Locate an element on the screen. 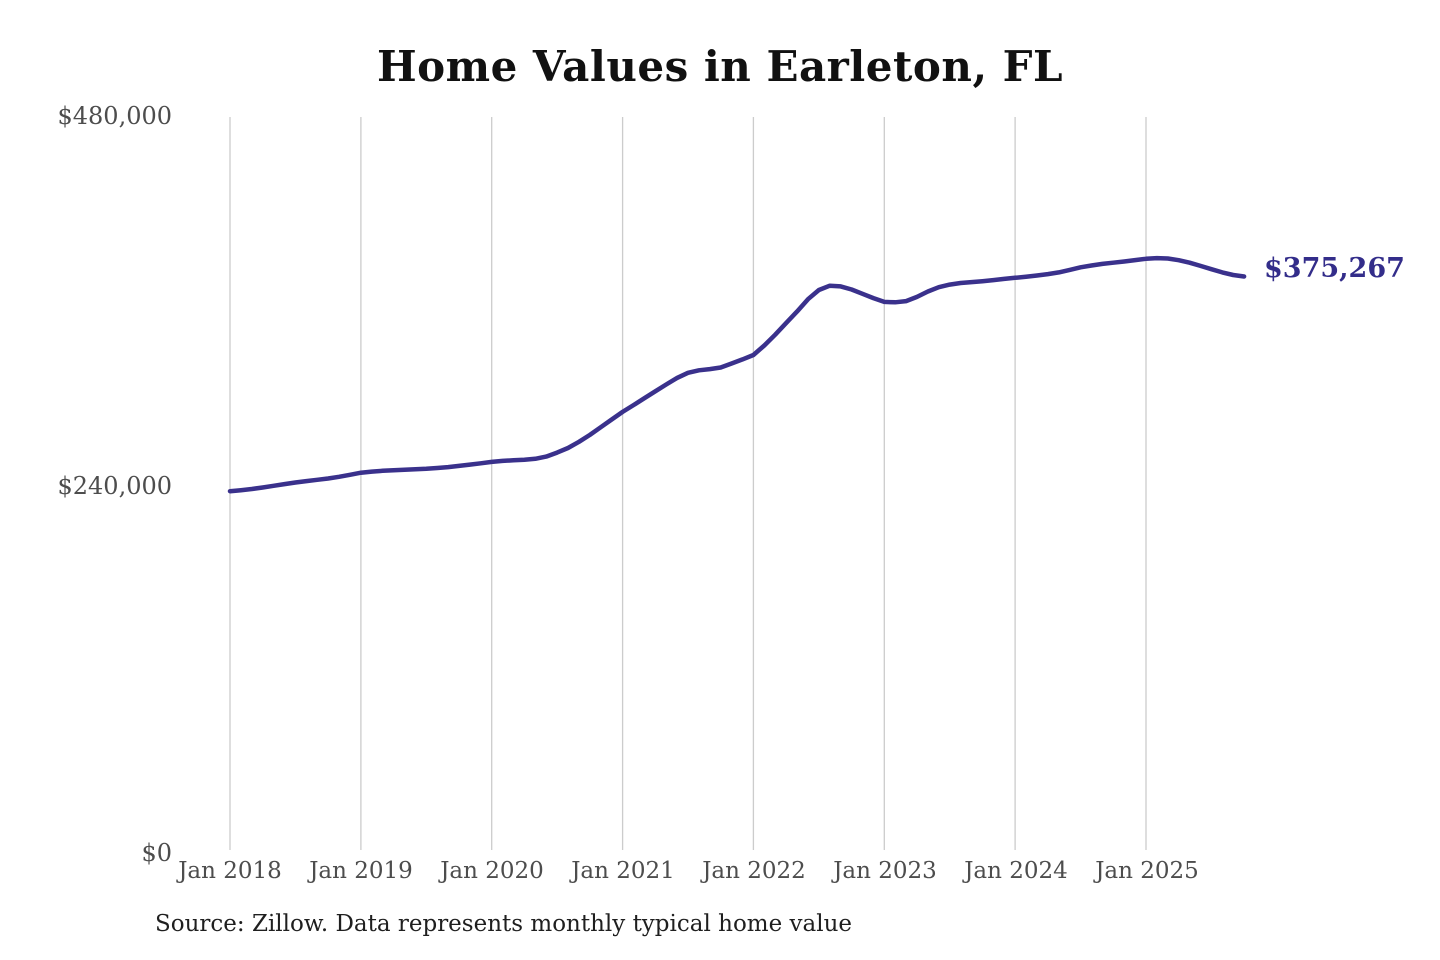 The image size is (1440, 960). latest-value-label: $375,267 is located at coordinates (1334, 268).